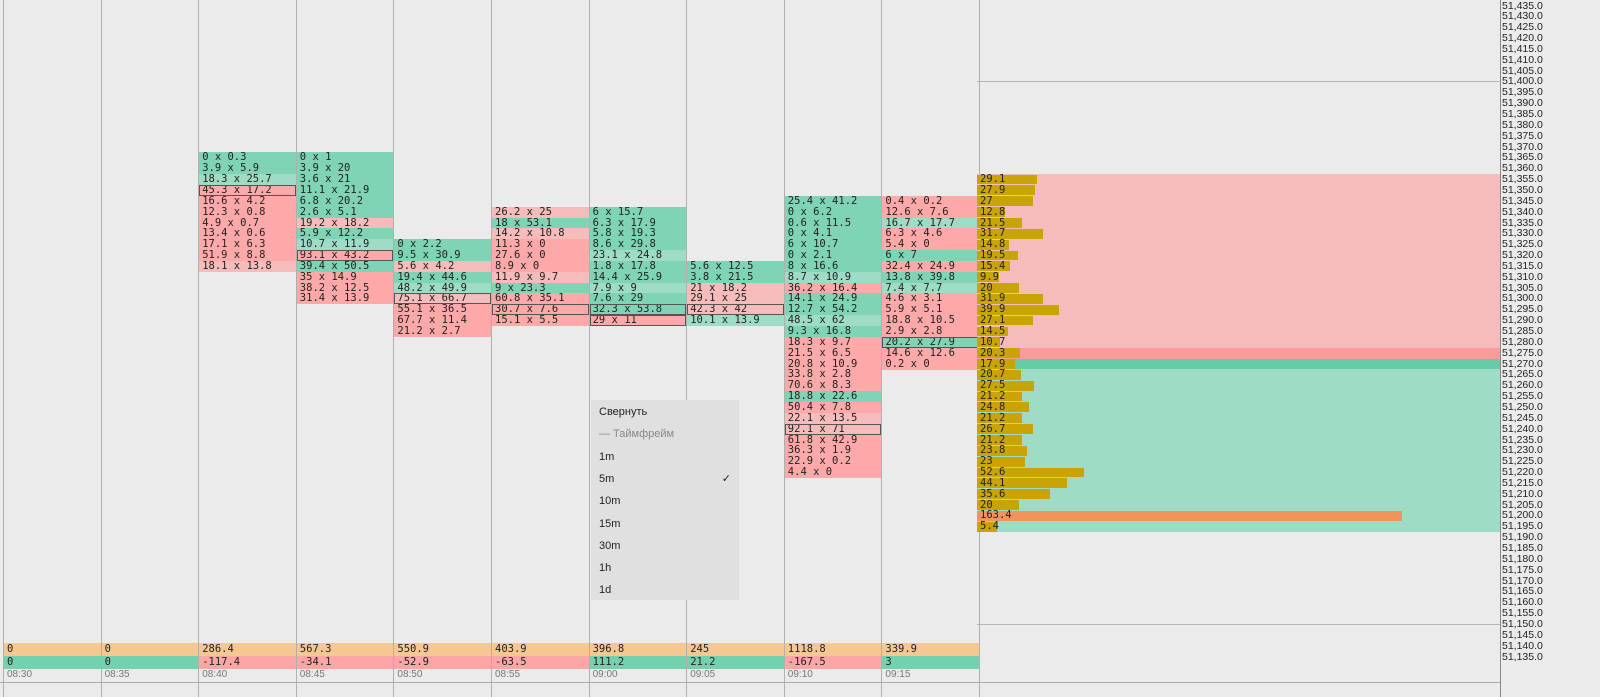 Image resolution: width=1600 pixels, height=697 pixels. I want to click on footprint-cell: 20.8 x 10.9, so click(833, 364).